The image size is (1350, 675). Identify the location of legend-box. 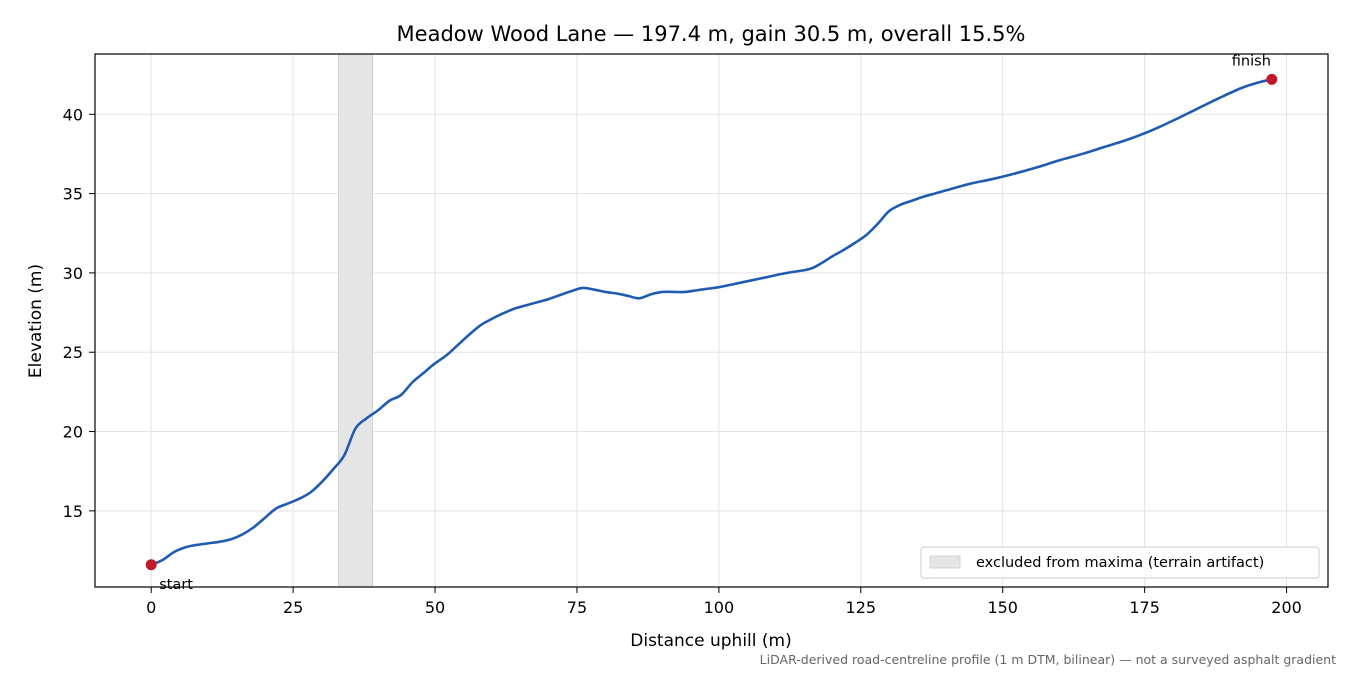
(1120, 562).